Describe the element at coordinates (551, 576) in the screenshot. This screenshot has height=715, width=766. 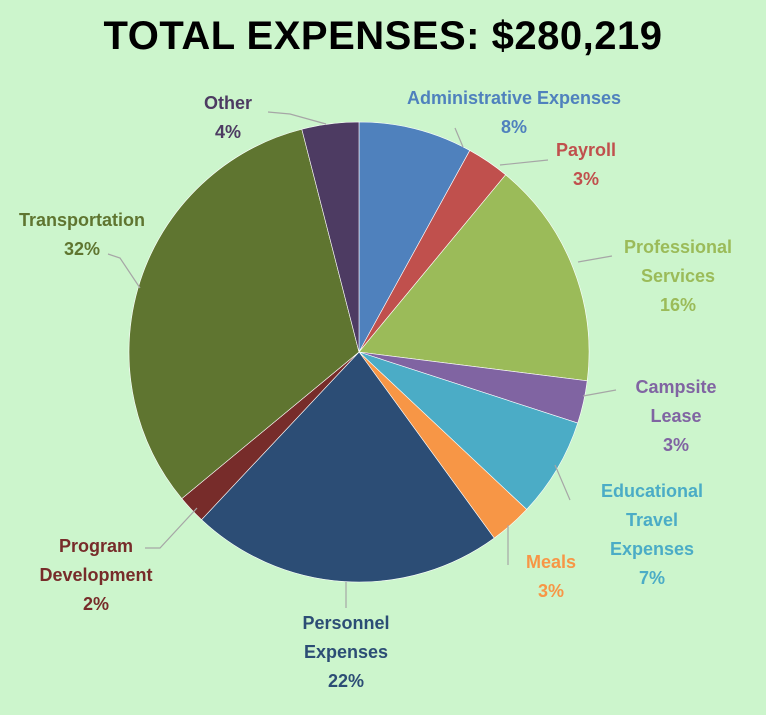
I see `data-label: Meals 3%` at that location.